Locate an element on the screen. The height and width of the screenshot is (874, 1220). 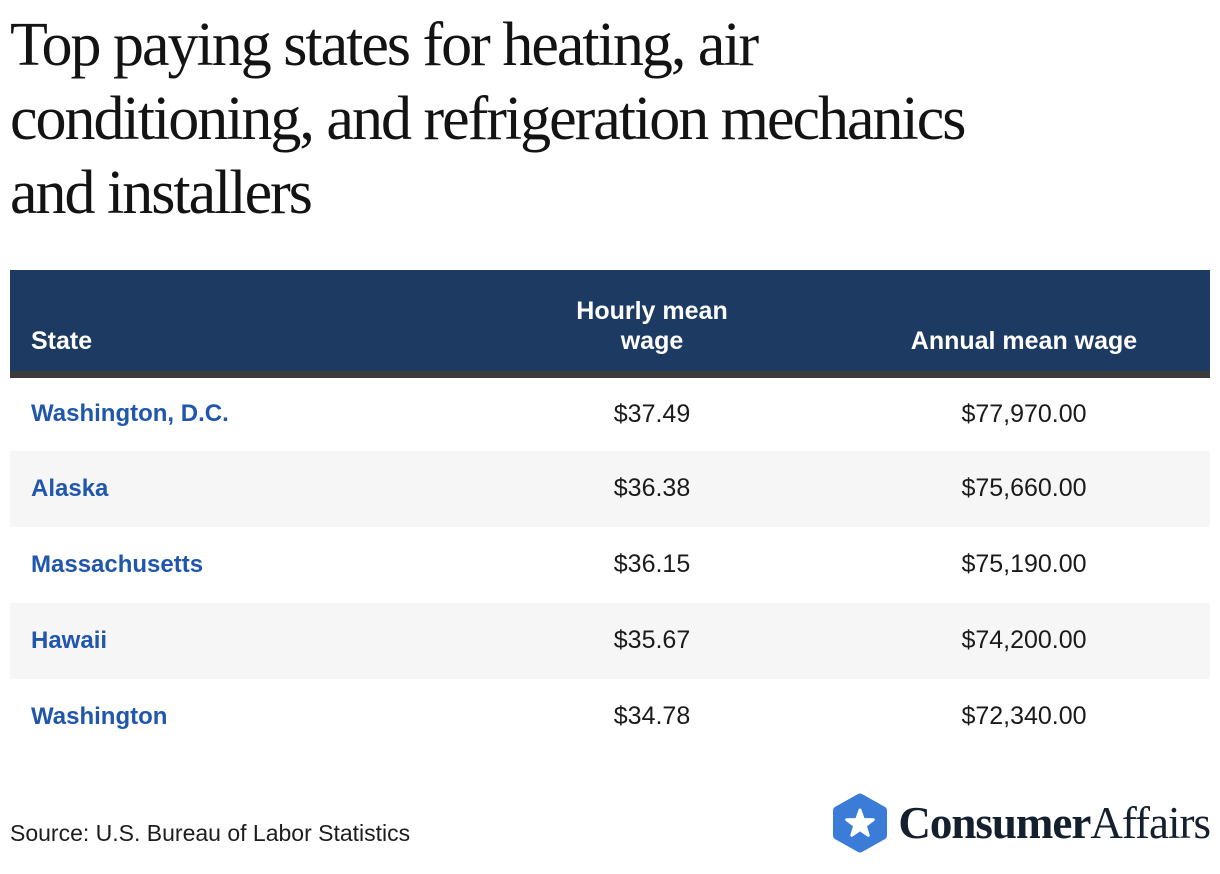
table-row: Massachusetts $36.15 $75,190.00 is located at coordinates (610, 565).